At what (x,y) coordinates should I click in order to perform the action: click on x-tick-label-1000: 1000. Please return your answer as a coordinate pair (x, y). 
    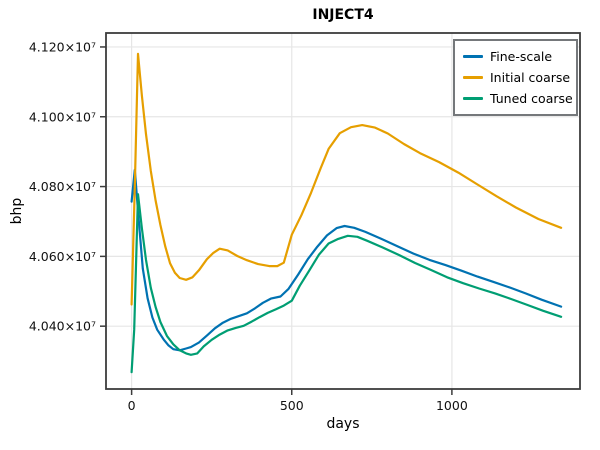
    Looking at the image, I should click on (452, 405).